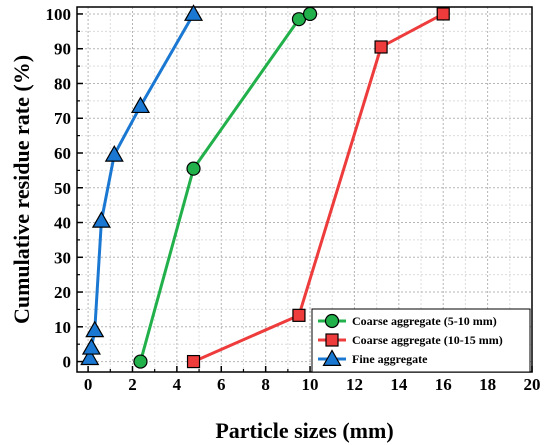 The image size is (550, 445). Describe the element at coordinates (88, 384) in the screenshot. I see `x-tick-label: 0` at that location.